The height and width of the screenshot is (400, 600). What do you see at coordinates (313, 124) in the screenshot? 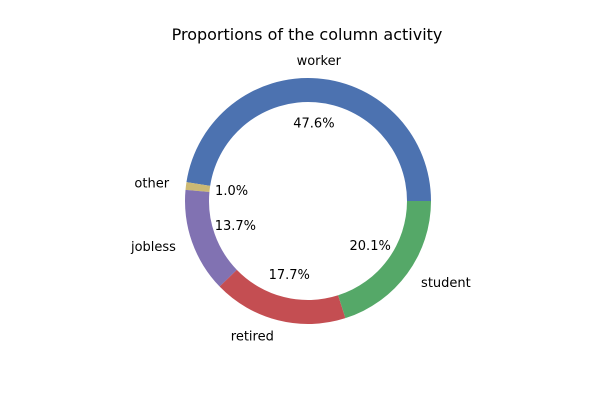
I see `percentage-label-worker: 47.6%` at bounding box center [313, 124].